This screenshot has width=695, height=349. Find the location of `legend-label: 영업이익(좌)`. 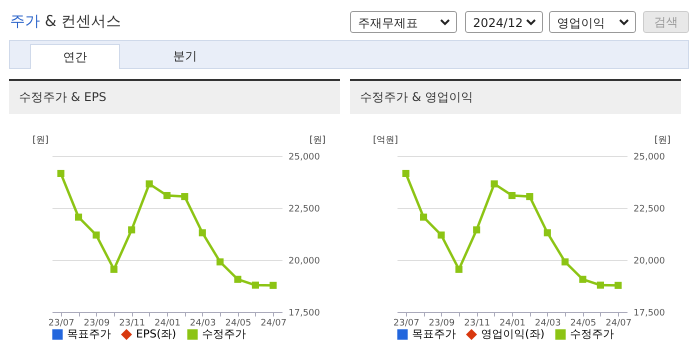

legend-label: 영업이익(좌) is located at coordinates (513, 334).